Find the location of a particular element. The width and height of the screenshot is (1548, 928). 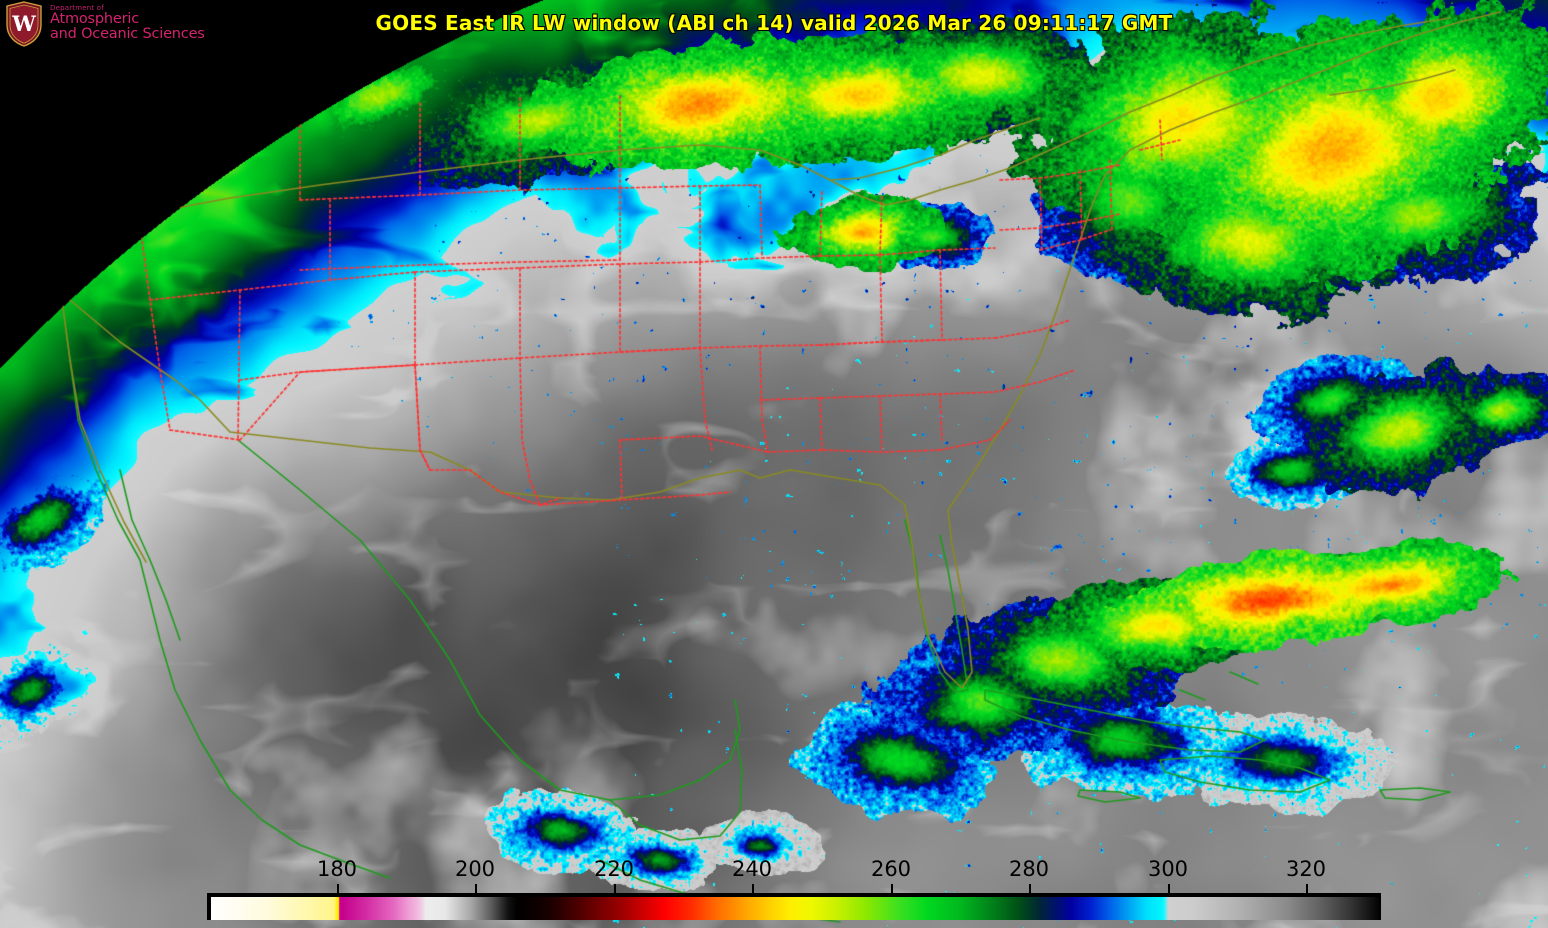

logo-line-2: and Oceanic Sciences is located at coordinates (127, 34).